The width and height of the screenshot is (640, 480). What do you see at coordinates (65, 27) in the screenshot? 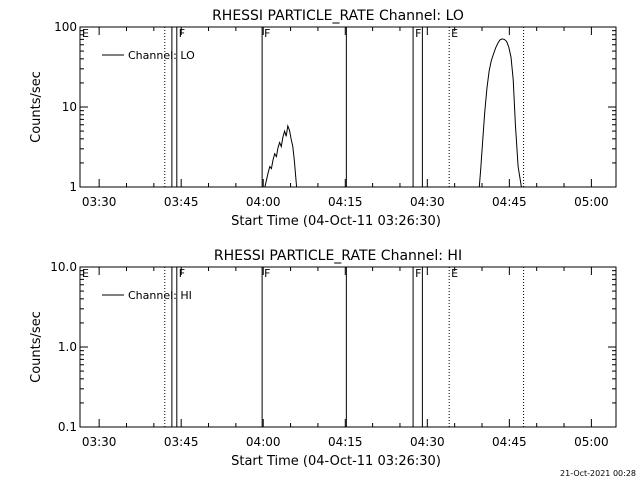
I see `y-tick-label: 100` at bounding box center [65, 27].